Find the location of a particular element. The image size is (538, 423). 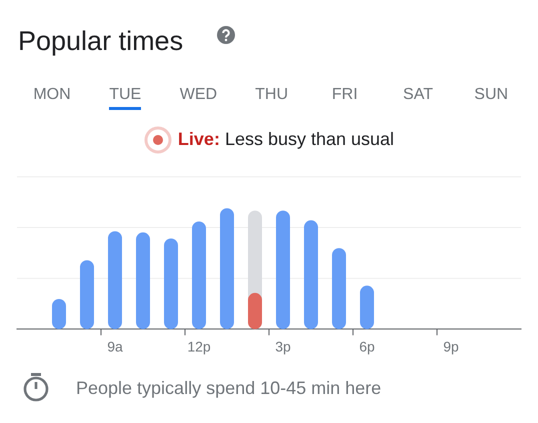

text: SUN is located at coordinates (491, 95).